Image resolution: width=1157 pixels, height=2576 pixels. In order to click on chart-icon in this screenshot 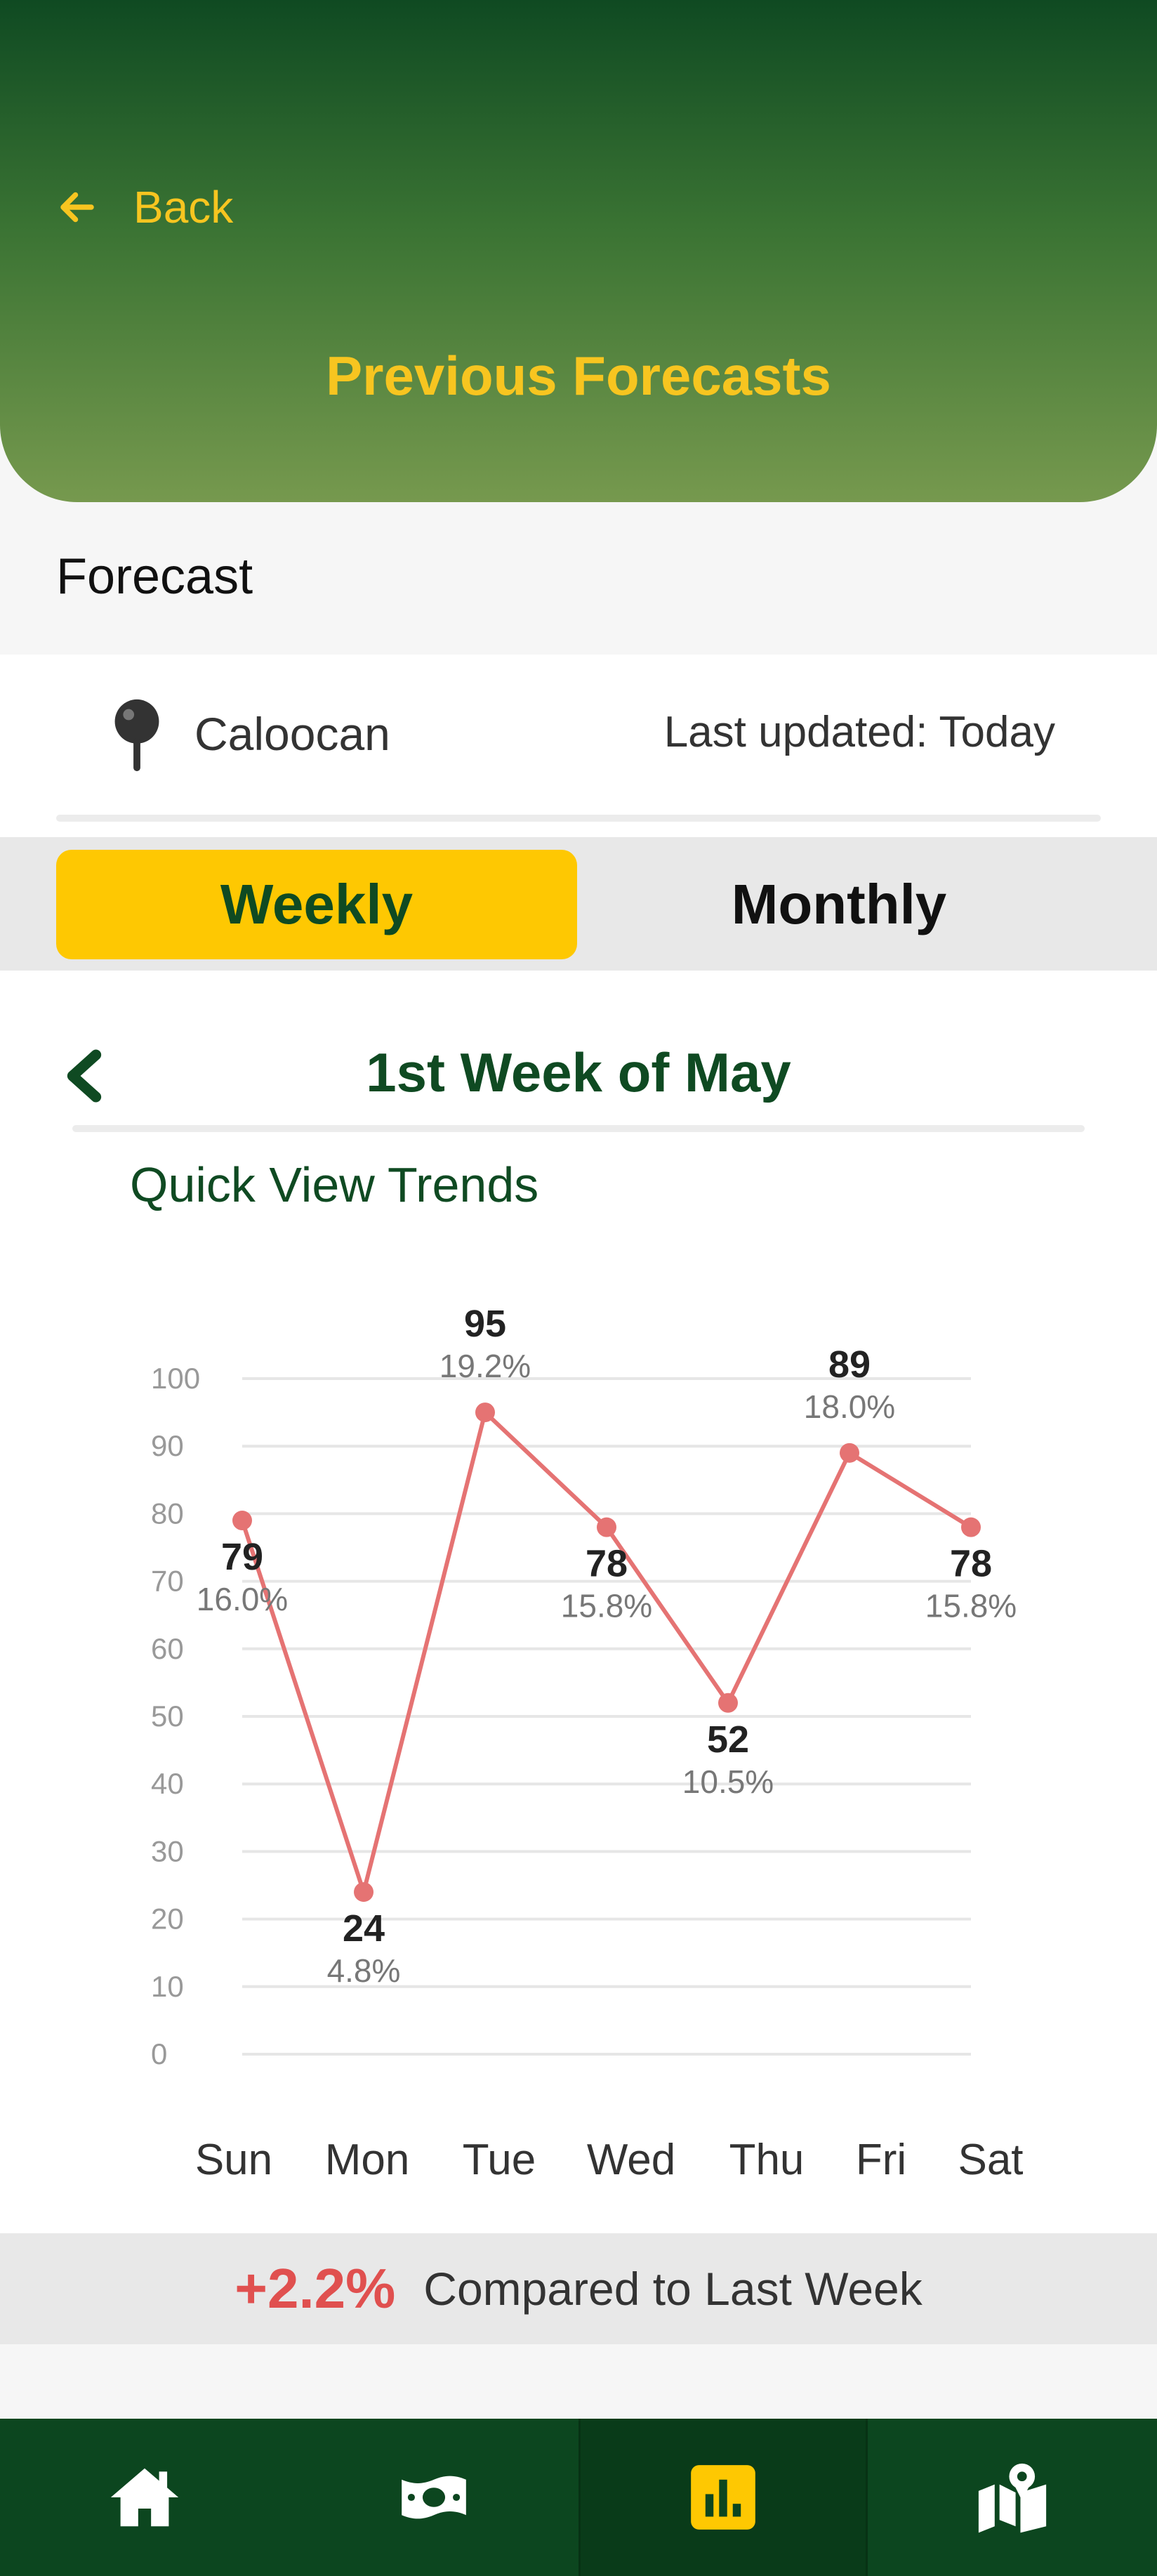, I will do `click(723, 2497)`.